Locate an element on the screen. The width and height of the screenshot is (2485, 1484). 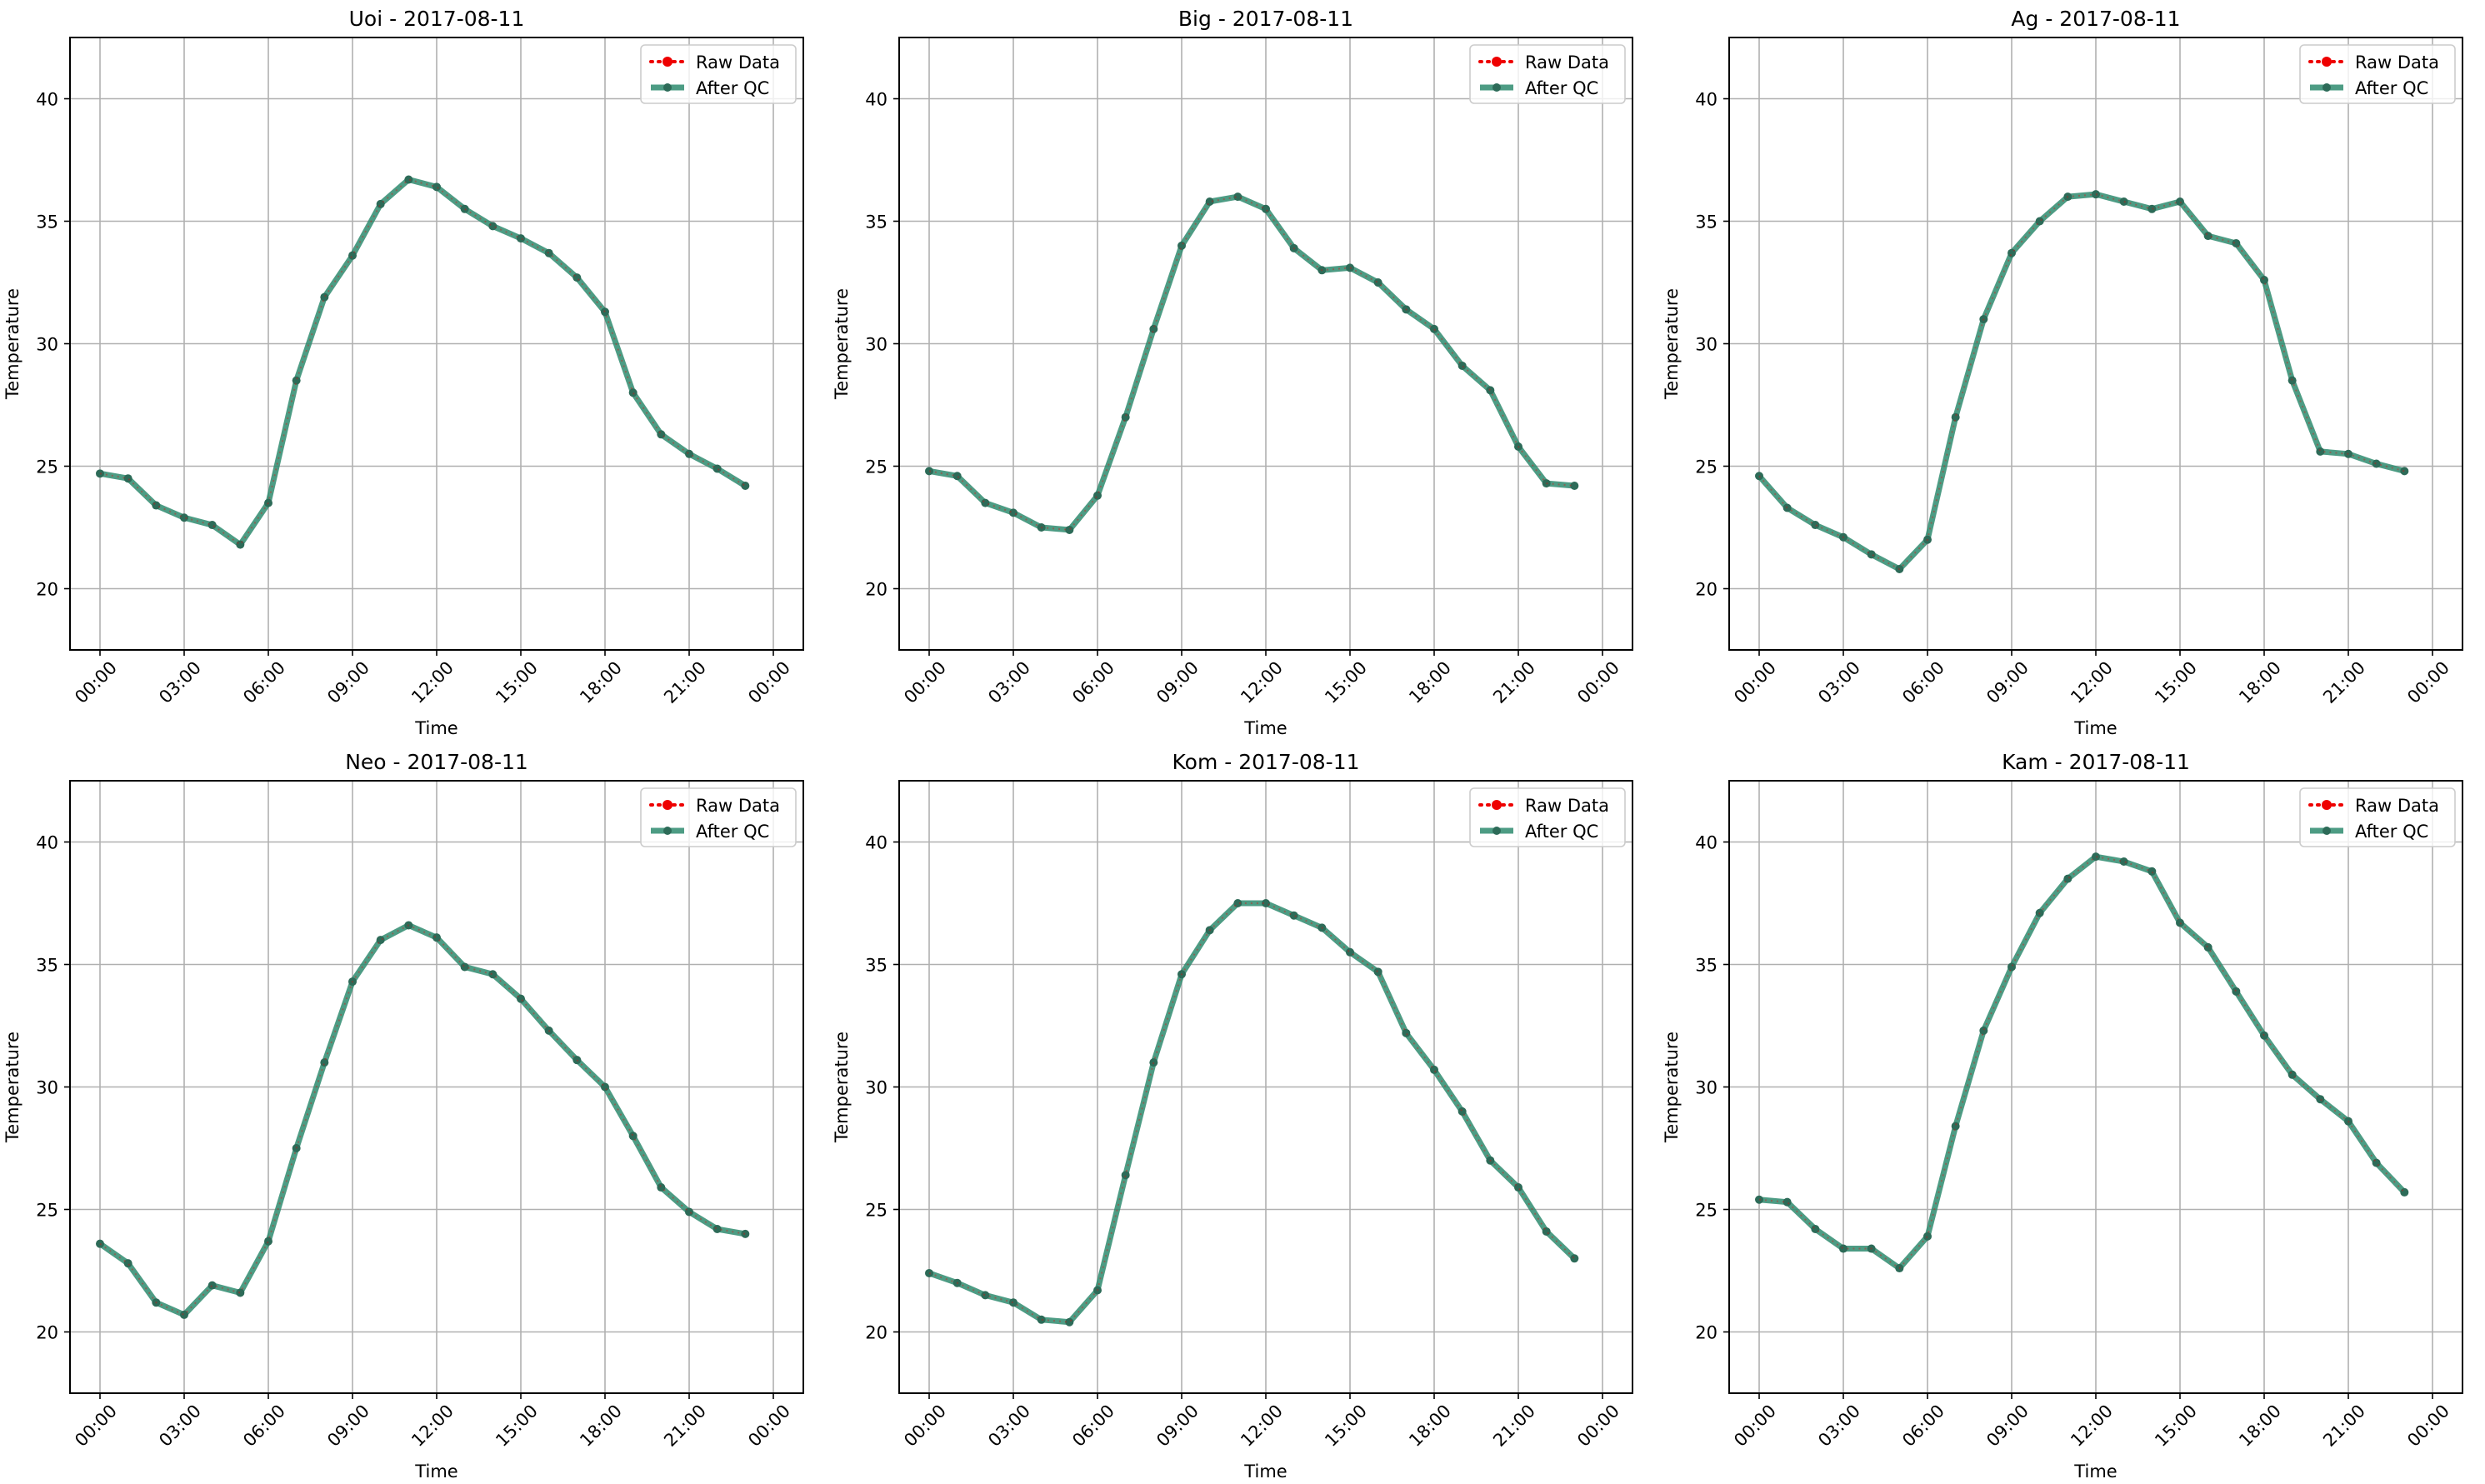
subplot-title: Big - 2017-08-11 is located at coordinates (1265, 19).